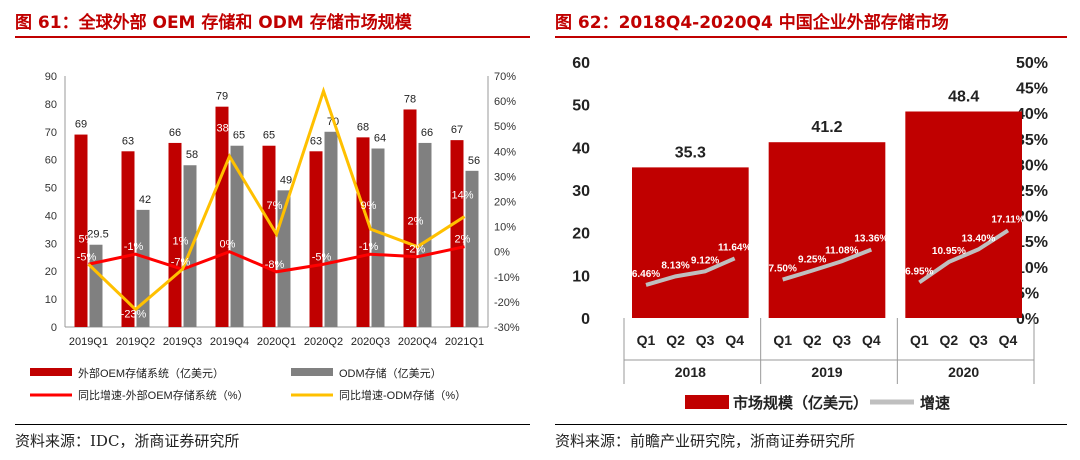 This screenshot has width=1080, height=460. Describe the element at coordinates (935, 403) in the screenshot. I see `legend-label-growth: 增速` at that location.